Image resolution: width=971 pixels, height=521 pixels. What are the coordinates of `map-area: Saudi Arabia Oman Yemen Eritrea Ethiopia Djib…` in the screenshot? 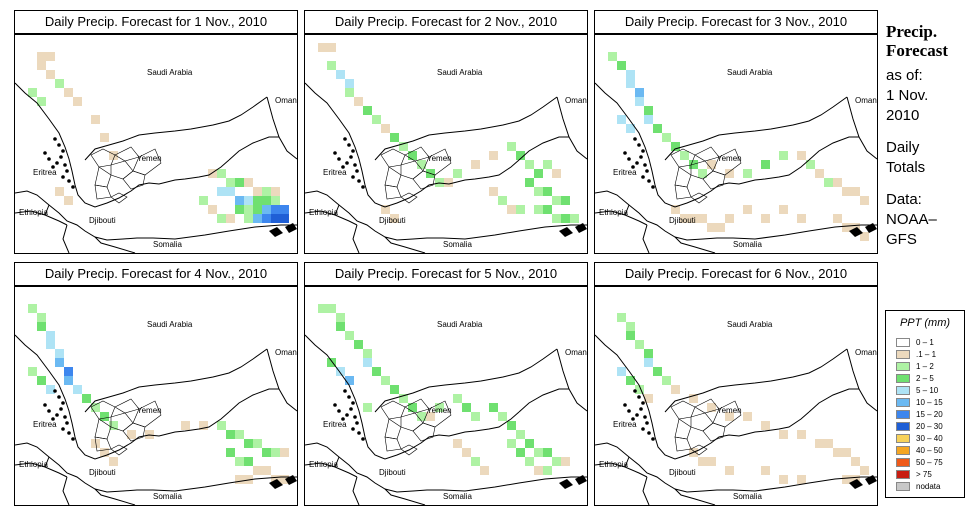 It's located at (736, 396).